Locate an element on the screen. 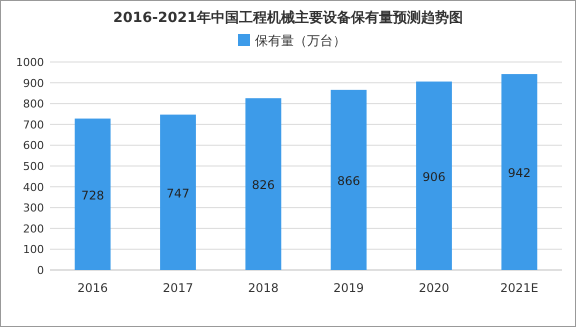  data-label: 866 is located at coordinates (348, 181).